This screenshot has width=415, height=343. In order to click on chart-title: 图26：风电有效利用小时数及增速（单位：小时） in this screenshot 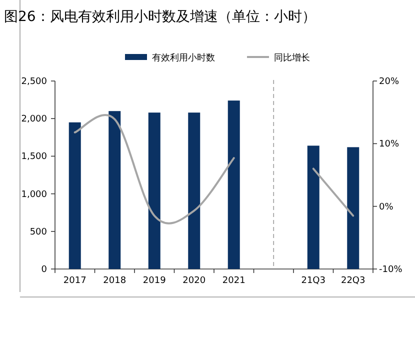, I will do `click(160, 17)`.